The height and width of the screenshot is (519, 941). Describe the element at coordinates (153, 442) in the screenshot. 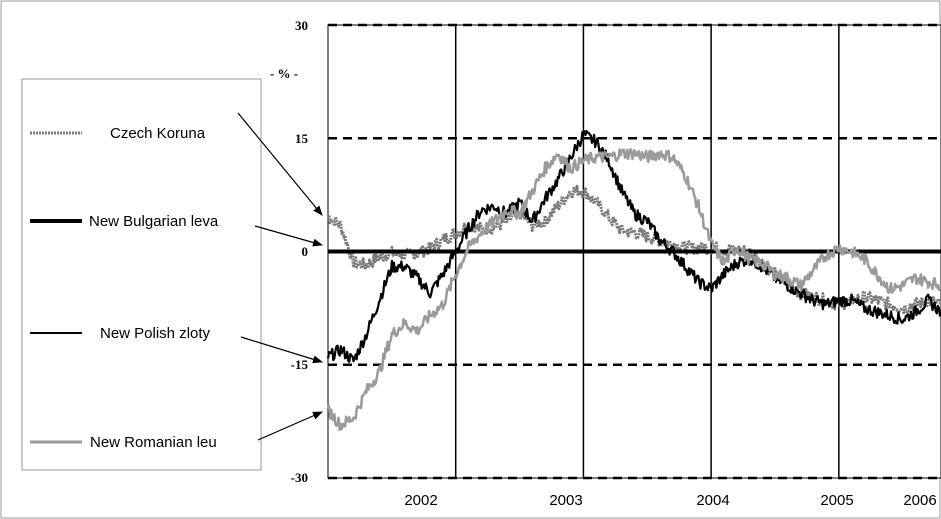

I see `legend-label-romanian-leu: New Romanian leu` at that location.